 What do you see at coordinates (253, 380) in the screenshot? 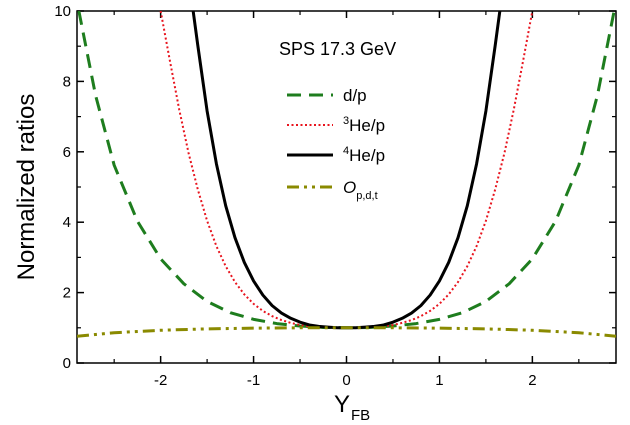
I see `x-tick-label: -1` at bounding box center [253, 380].